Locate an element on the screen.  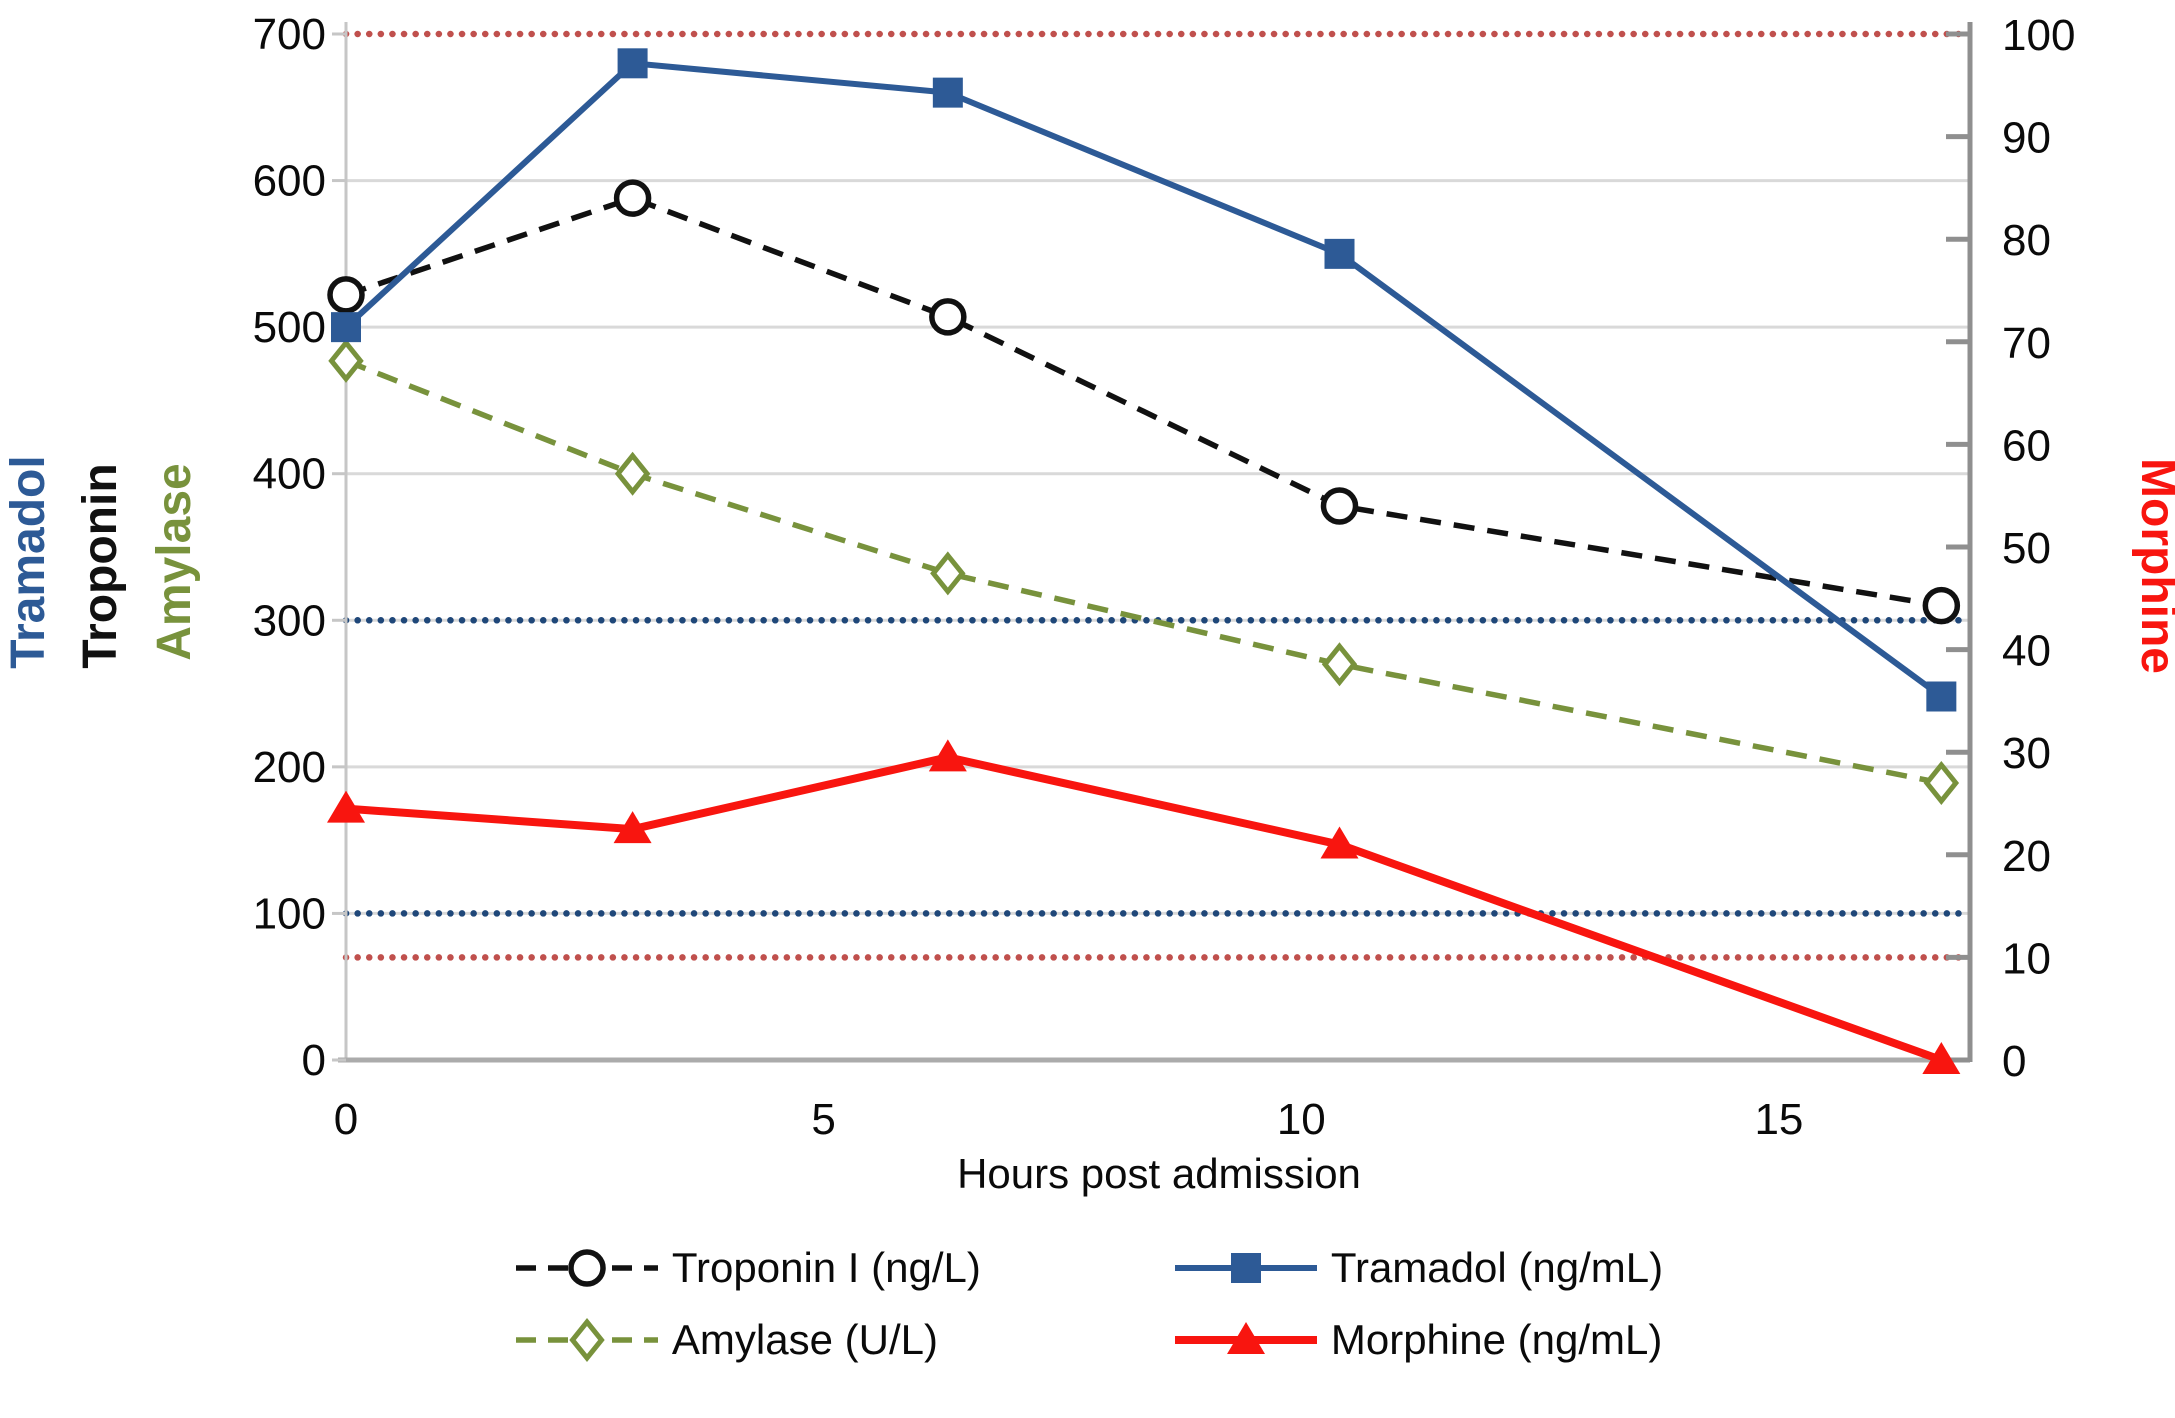
left-axis-title-amylase: Amylase is located at coordinates (174, 561).